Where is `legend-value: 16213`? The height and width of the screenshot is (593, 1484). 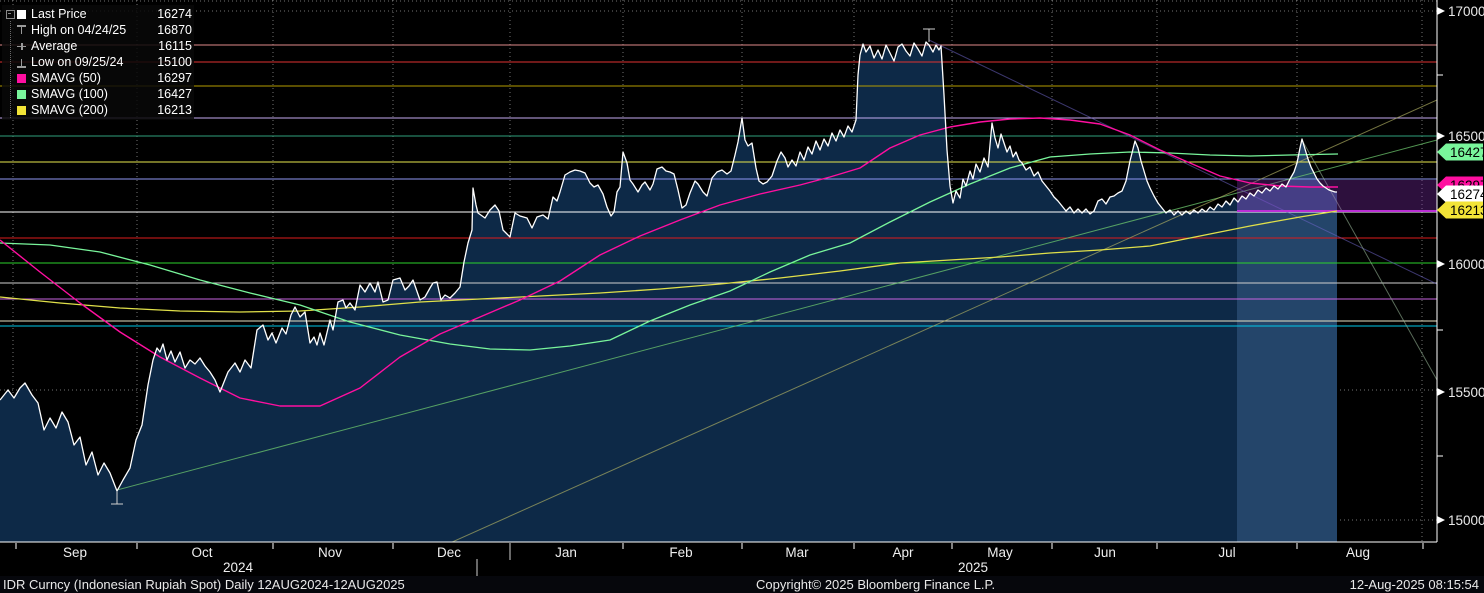
legend-value: 16213 is located at coordinates (174, 110).